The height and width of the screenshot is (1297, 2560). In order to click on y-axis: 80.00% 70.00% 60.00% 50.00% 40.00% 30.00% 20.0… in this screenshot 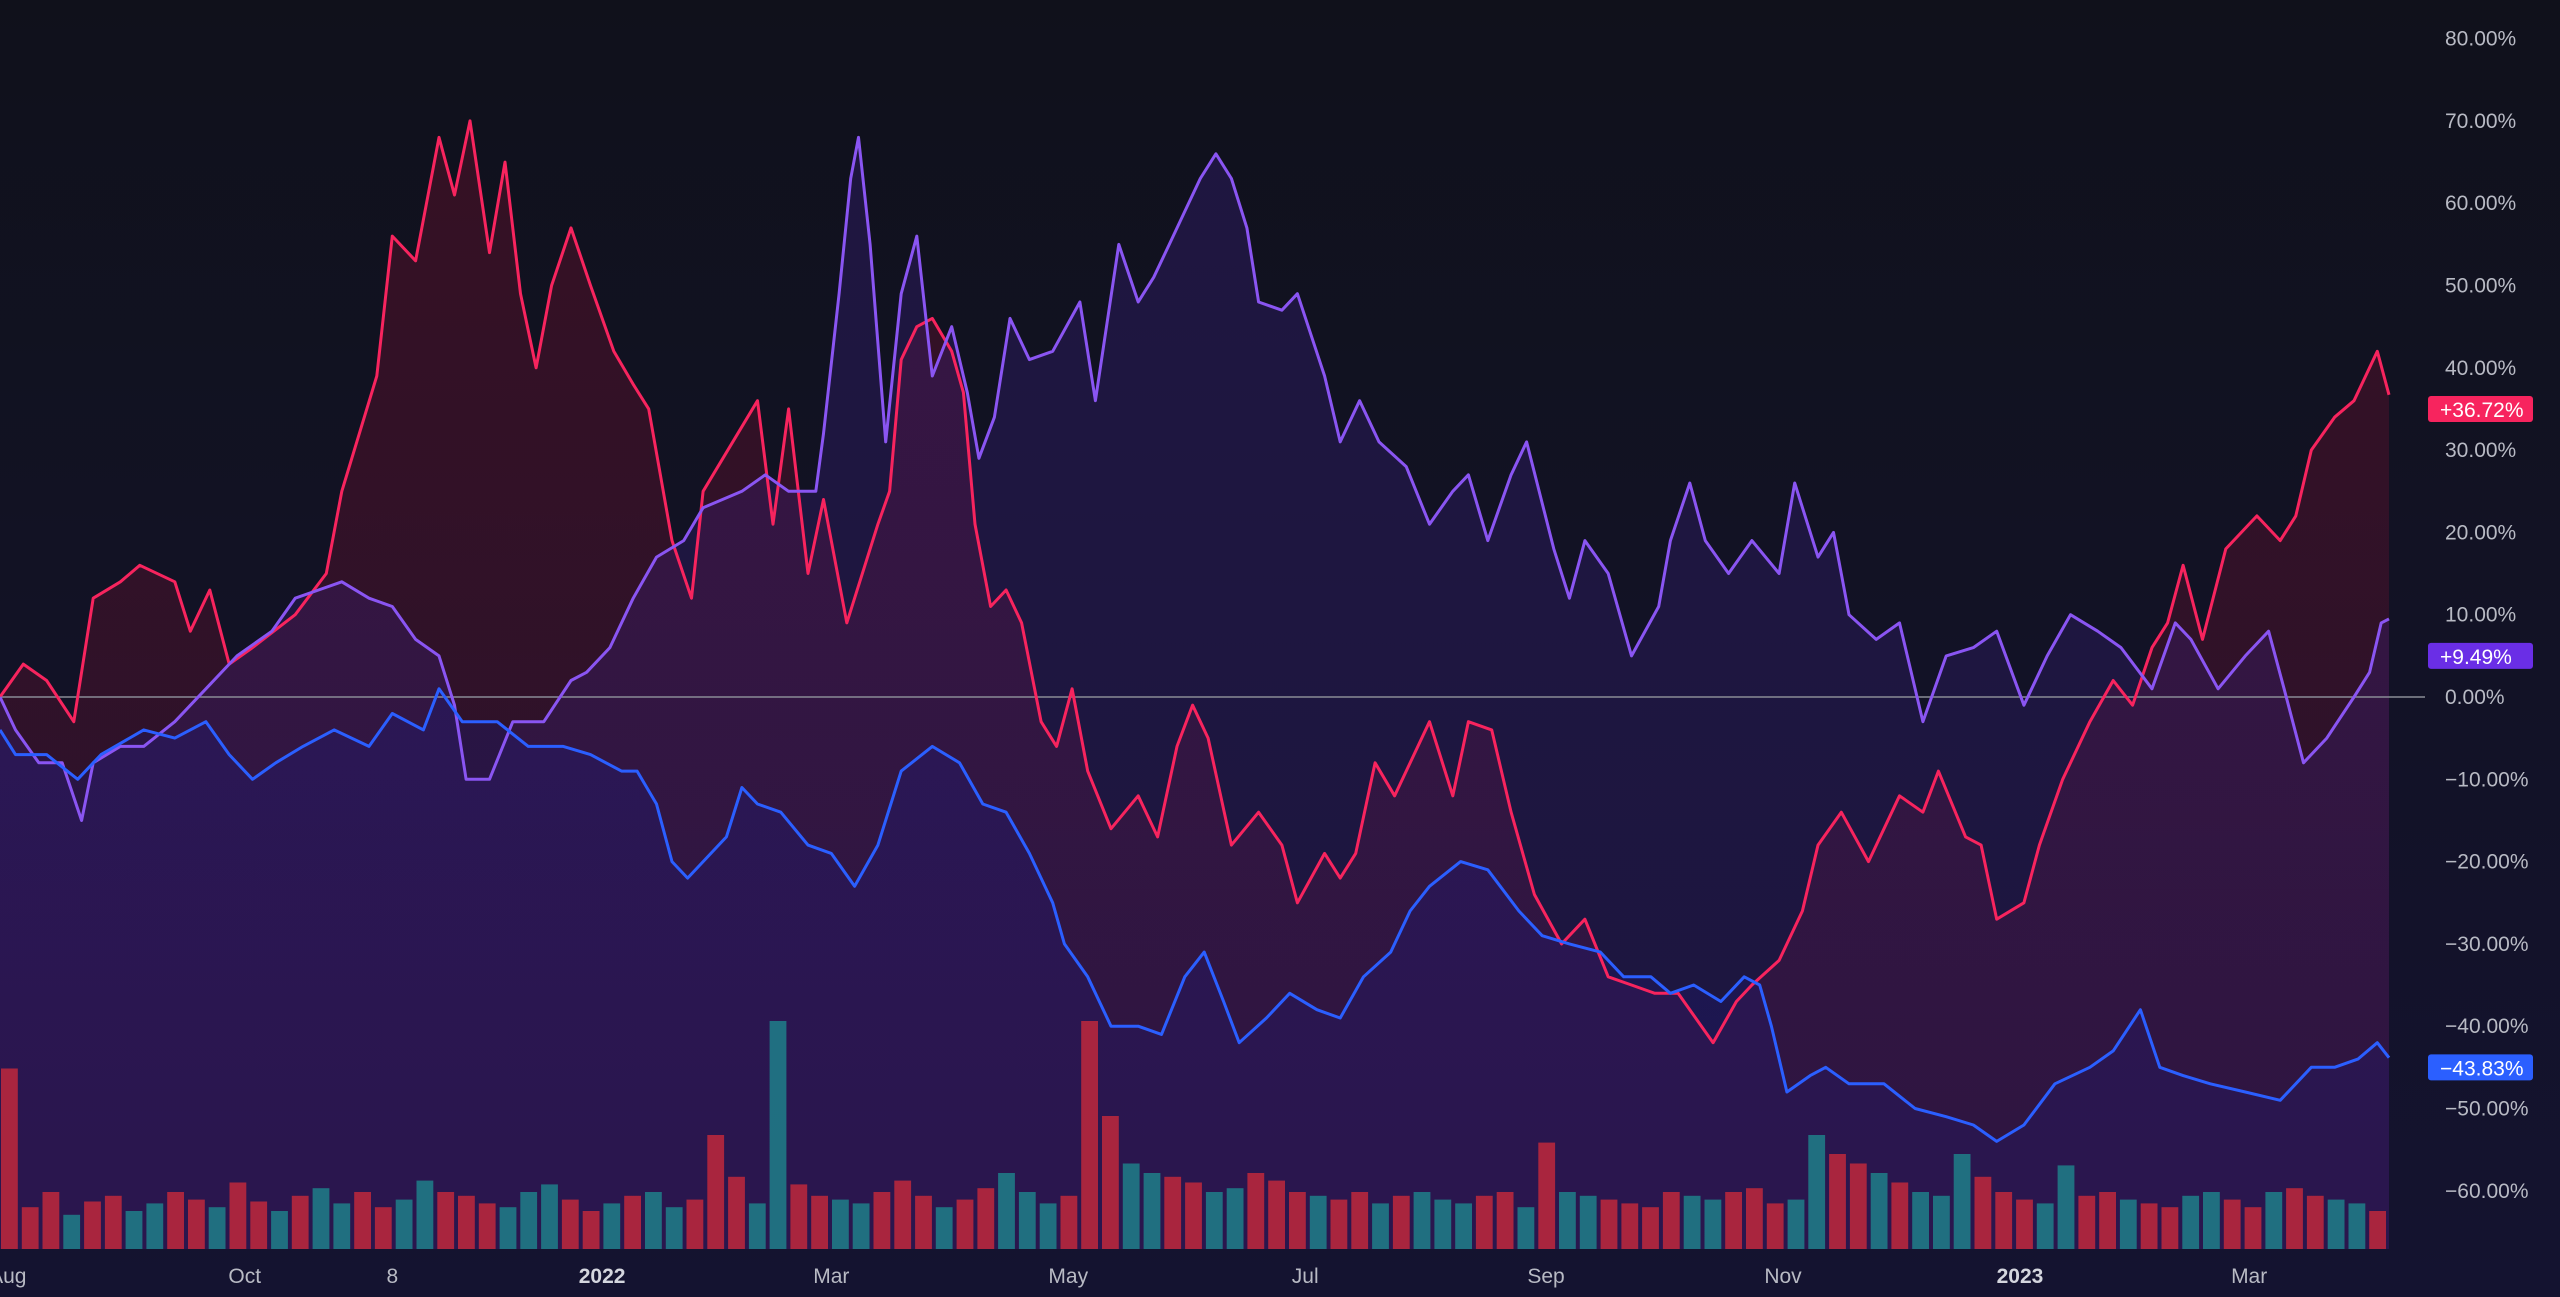, I will do `click(2487, 615)`.